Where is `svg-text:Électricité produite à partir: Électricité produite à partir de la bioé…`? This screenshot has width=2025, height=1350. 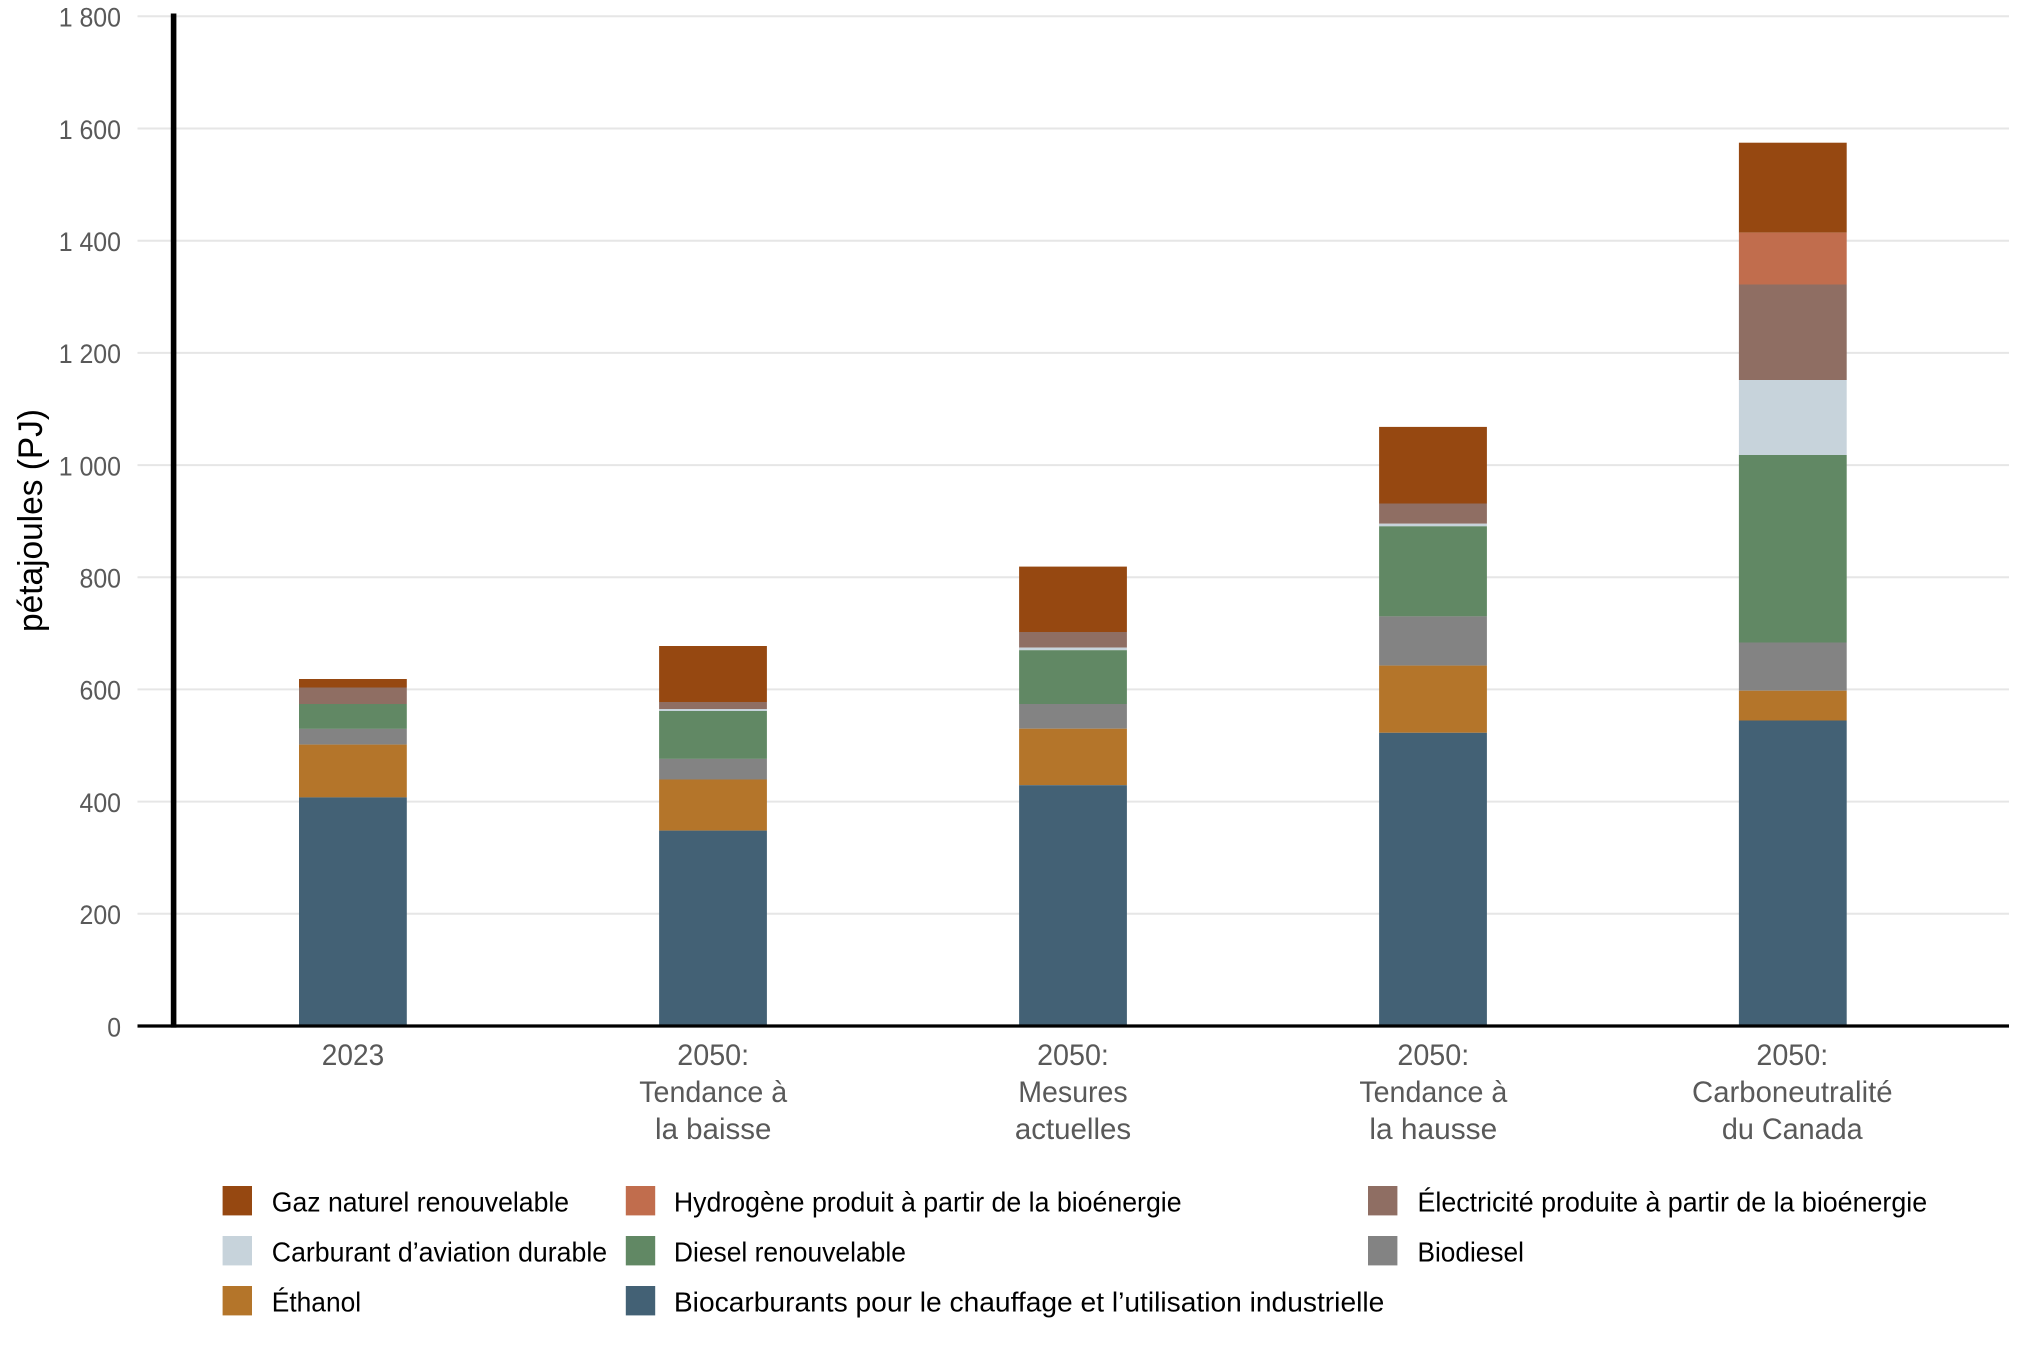 svg-text:Électricité produite à partir: Électricité produite à partir de la bioé… is located at coordinates (1673, 1201).